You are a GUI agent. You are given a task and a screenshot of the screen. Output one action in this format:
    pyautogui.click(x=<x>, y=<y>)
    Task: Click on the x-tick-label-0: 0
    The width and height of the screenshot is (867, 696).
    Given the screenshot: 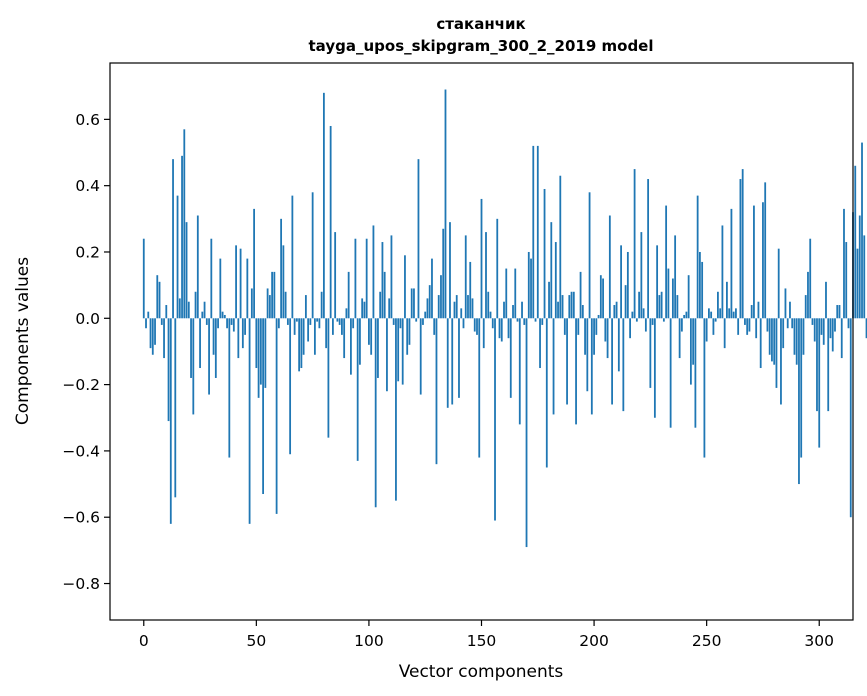 What is the action you would take?
    pyautogui.click(x=144, y=641)
    